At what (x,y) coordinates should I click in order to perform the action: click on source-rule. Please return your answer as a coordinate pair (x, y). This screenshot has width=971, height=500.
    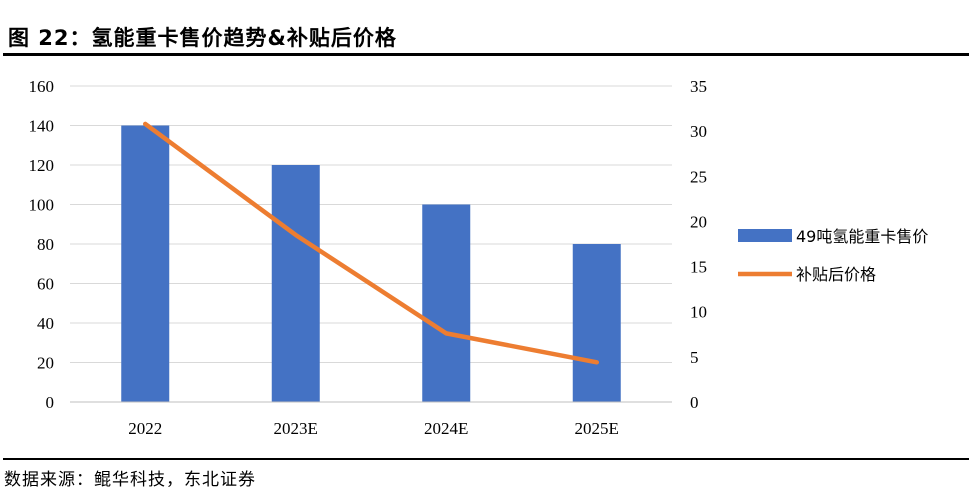
    Looking at the image, I should click on (486, 459).